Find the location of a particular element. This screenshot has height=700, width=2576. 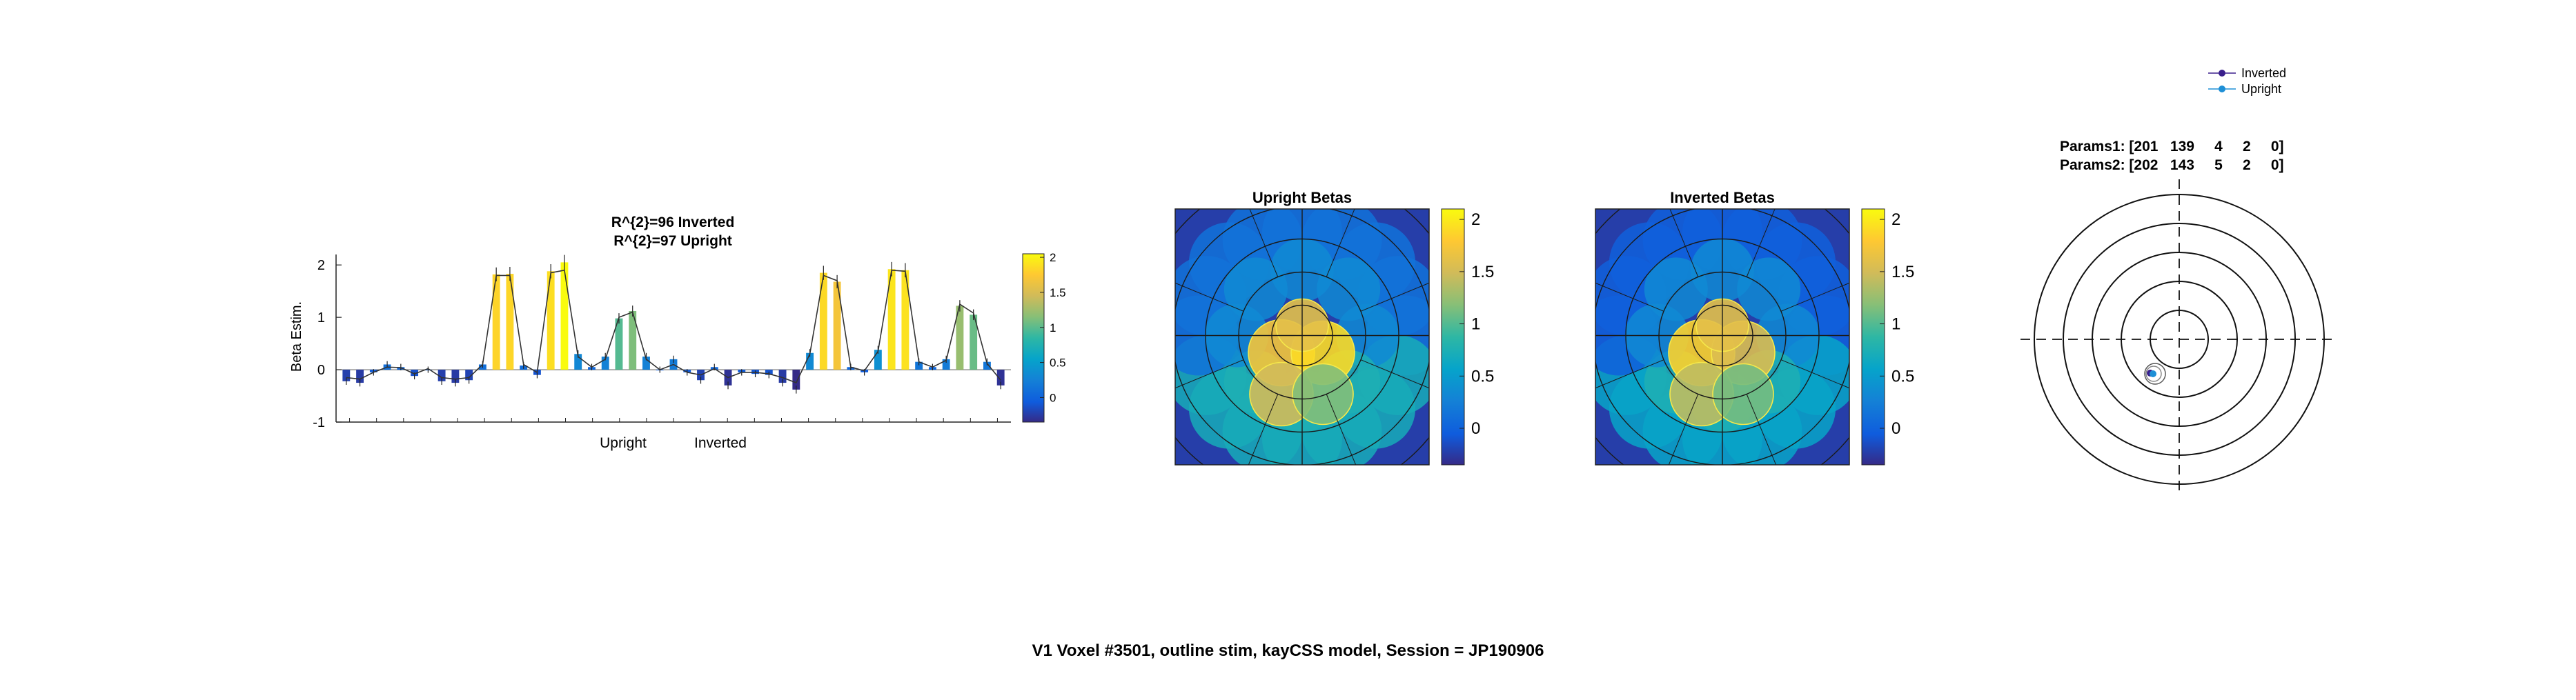

prf-centers is located at coordinates (2155, 374).